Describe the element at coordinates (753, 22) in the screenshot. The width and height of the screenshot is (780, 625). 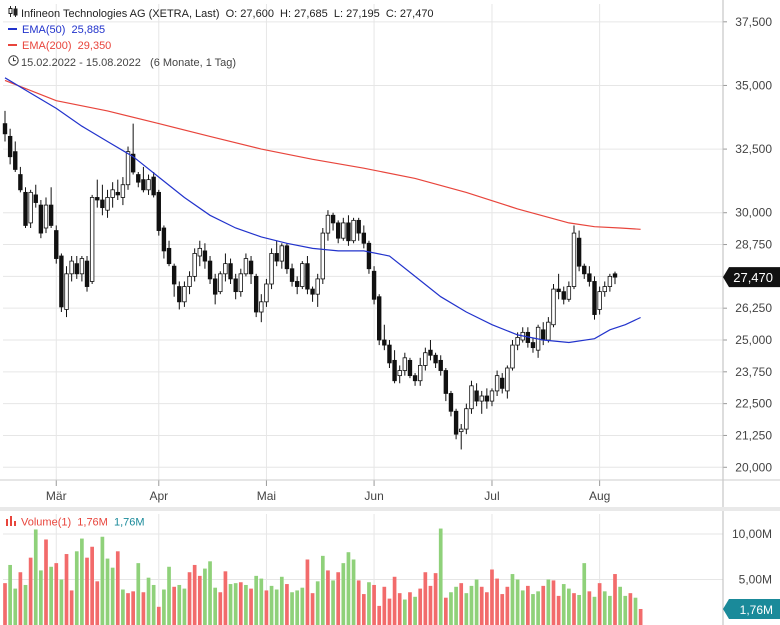
I see `price-tick-label: 37,500` at that location.